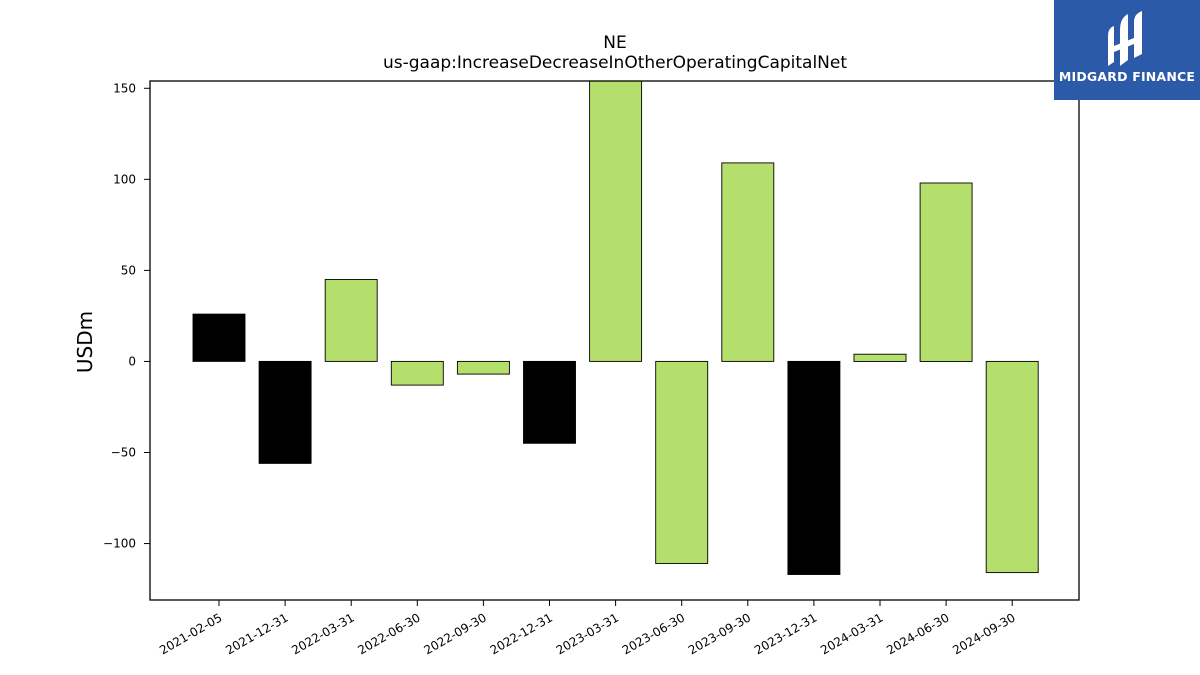  I want to click on x-tick-label: 2022-09-30, so click(454, 633).